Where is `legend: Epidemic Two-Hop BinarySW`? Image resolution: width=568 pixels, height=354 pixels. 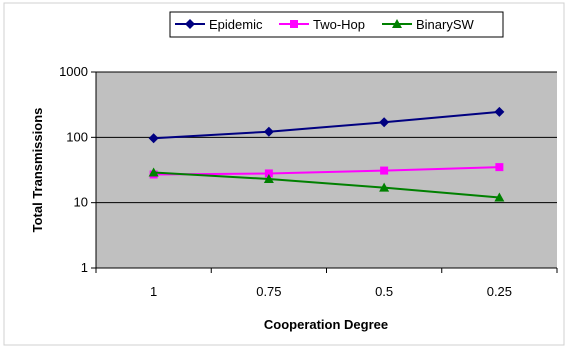 legend: Epidemic Two-Hop BinarySW is located at coordinates (336, 24).